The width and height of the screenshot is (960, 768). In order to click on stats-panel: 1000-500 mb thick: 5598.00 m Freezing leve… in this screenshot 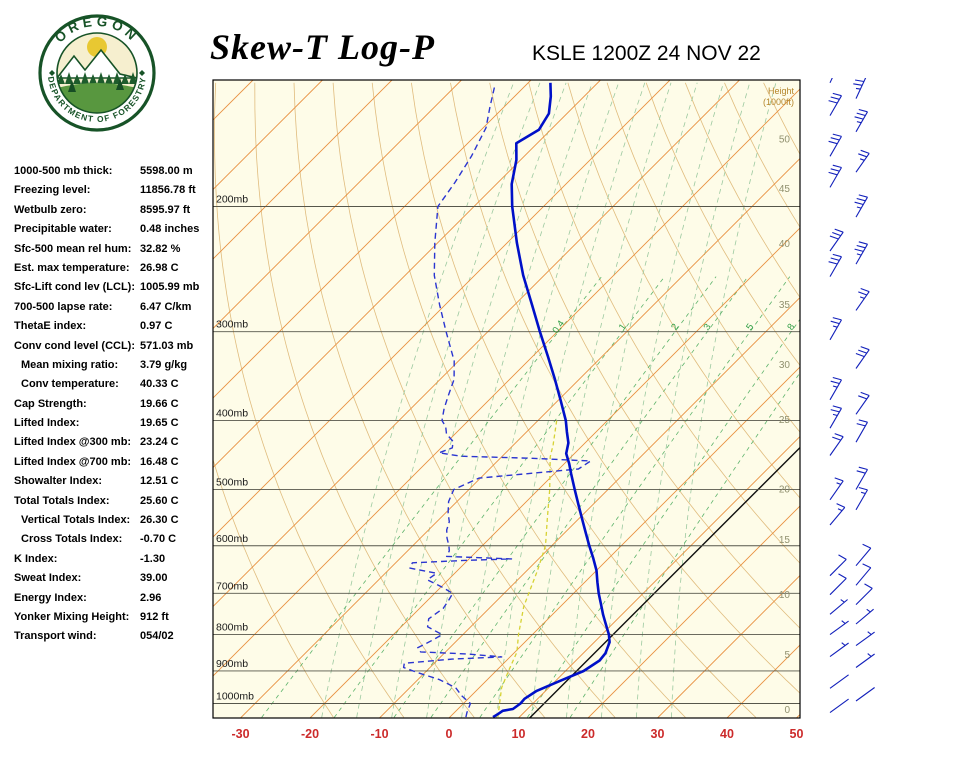, I will do `click(115, 405)`.